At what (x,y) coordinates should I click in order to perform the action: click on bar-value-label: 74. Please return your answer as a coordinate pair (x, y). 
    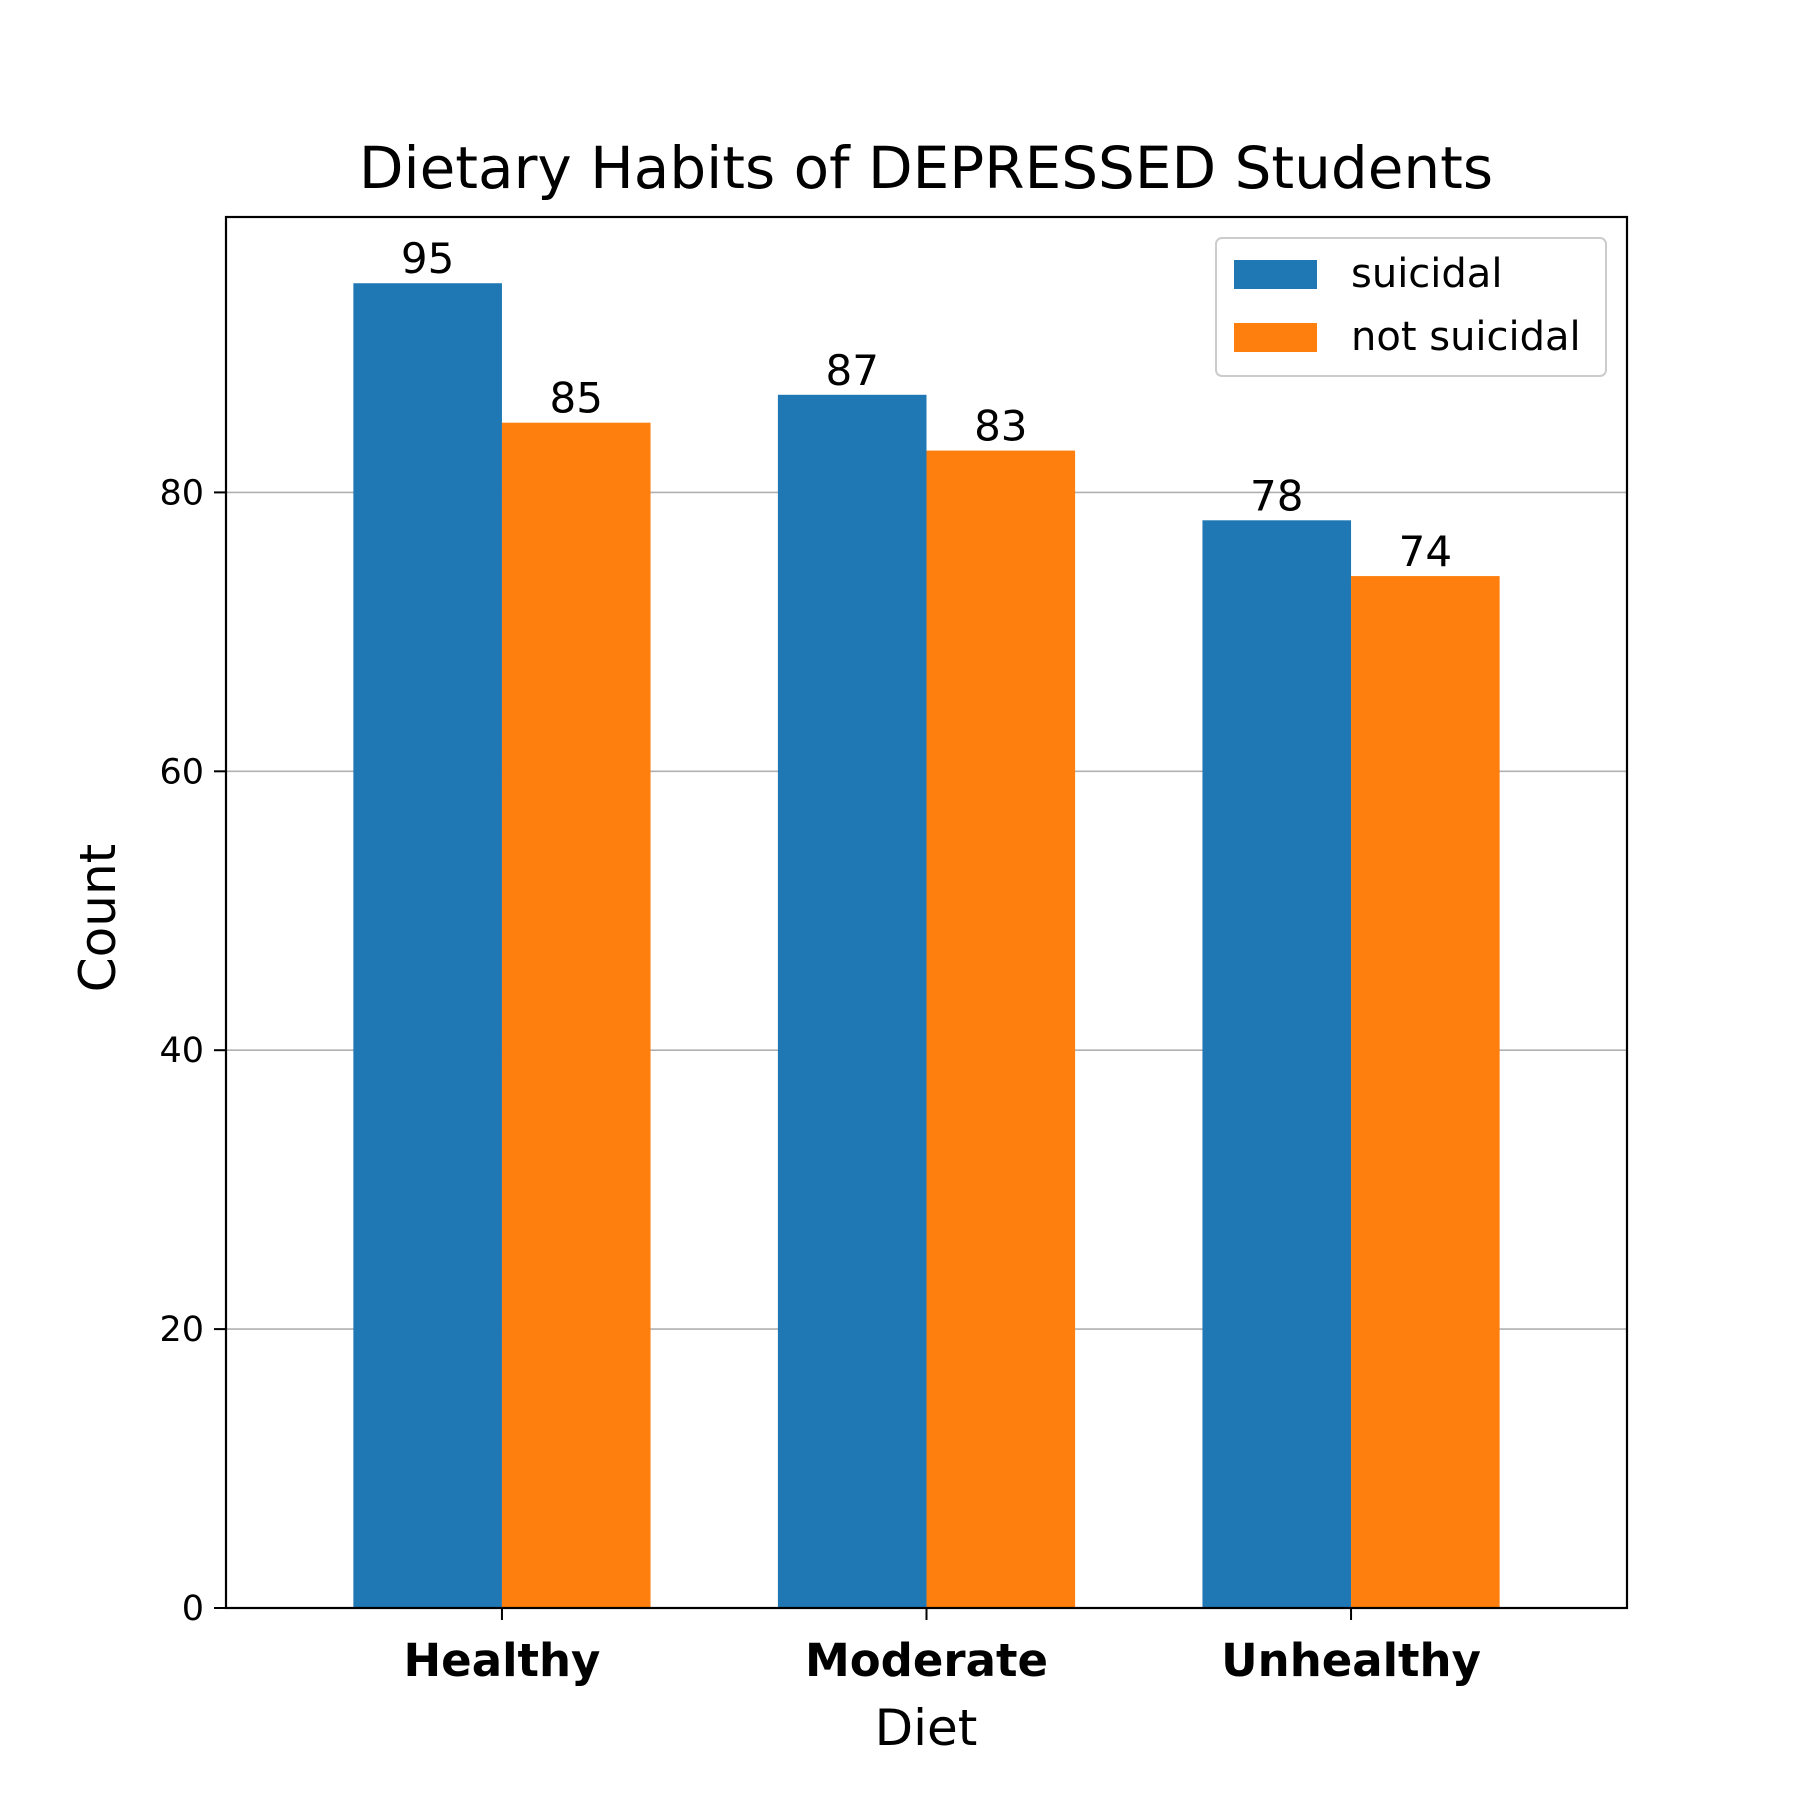
    Looking at the image, I should click on (1425, 551).